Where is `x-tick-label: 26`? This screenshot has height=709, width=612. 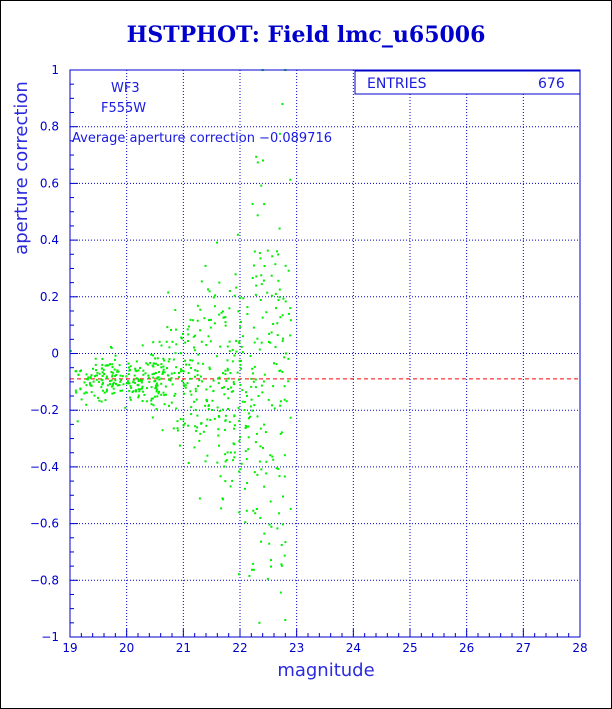 x-tick-label: 26 is located at coordinates (466, 648).